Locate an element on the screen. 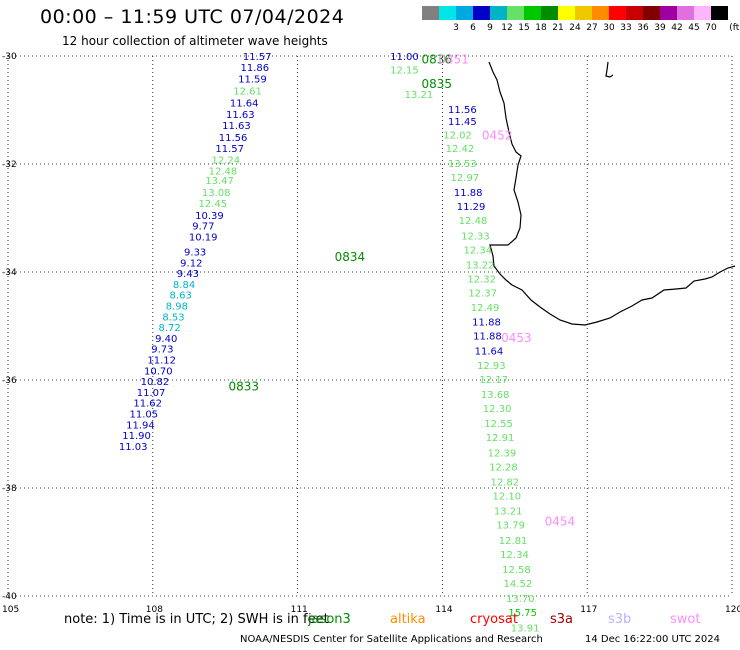  longitude-label: 120 is located at coordinates (732, 610).